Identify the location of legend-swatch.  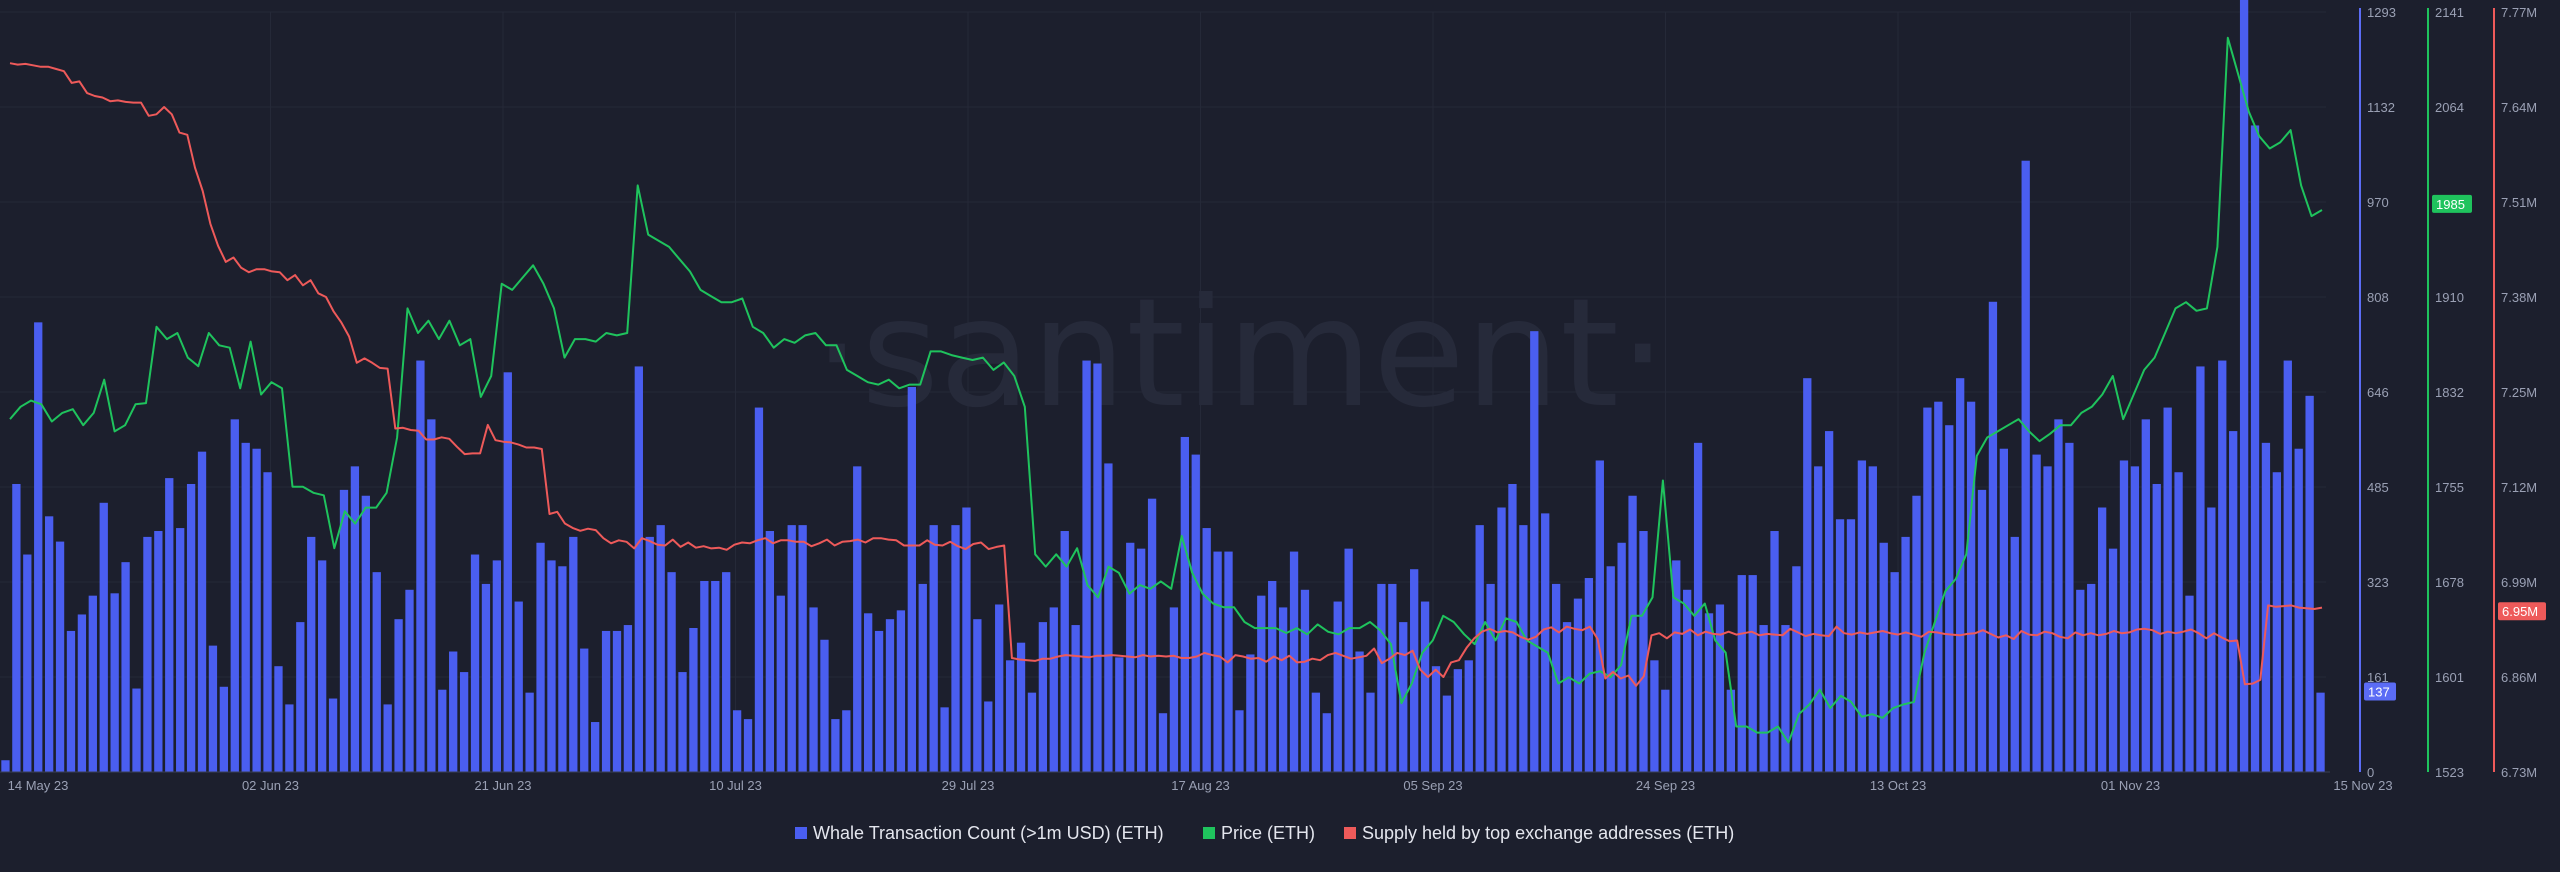
(1209, 833).